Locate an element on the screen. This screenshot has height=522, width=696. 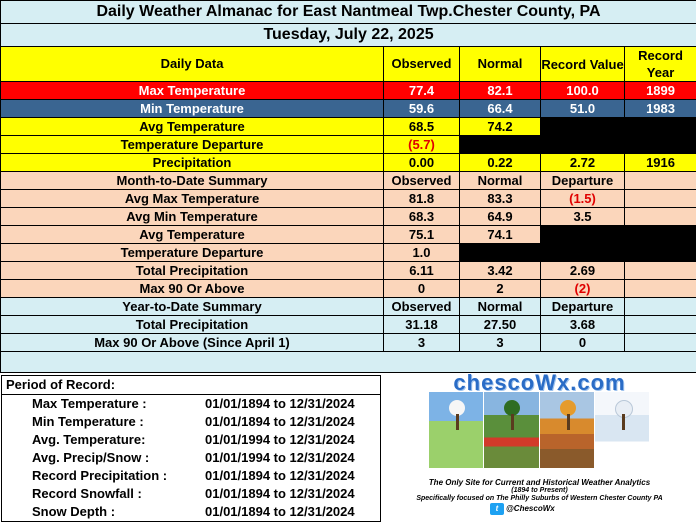
ytd-header-observed: Observed is located at coordinates (422, 307).